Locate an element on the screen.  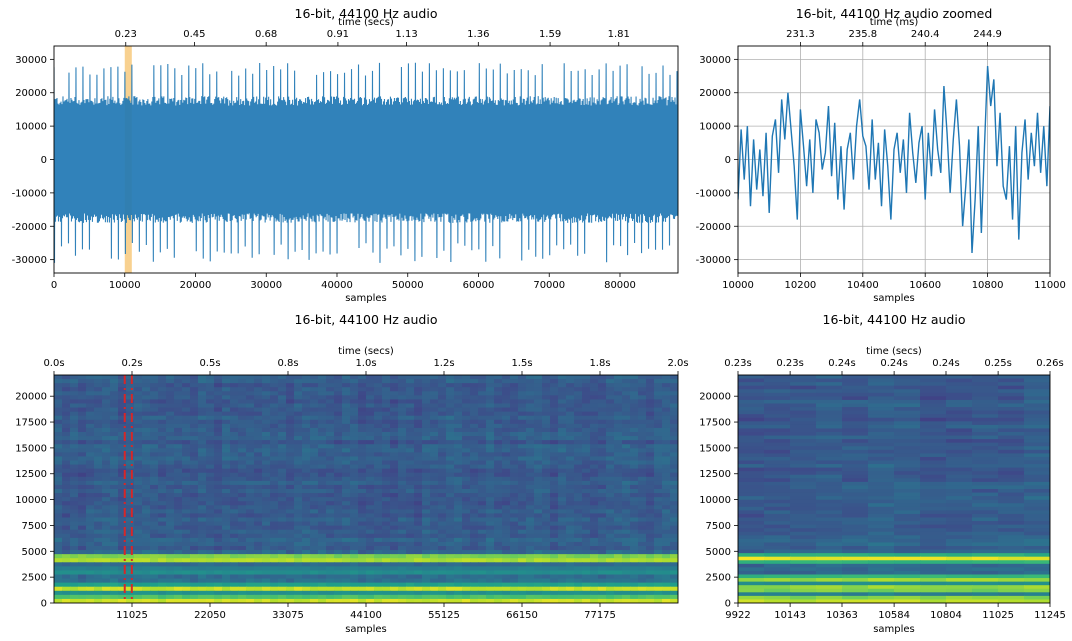
waveform-x-axis-label: samples is located at coordinates (366, 298).